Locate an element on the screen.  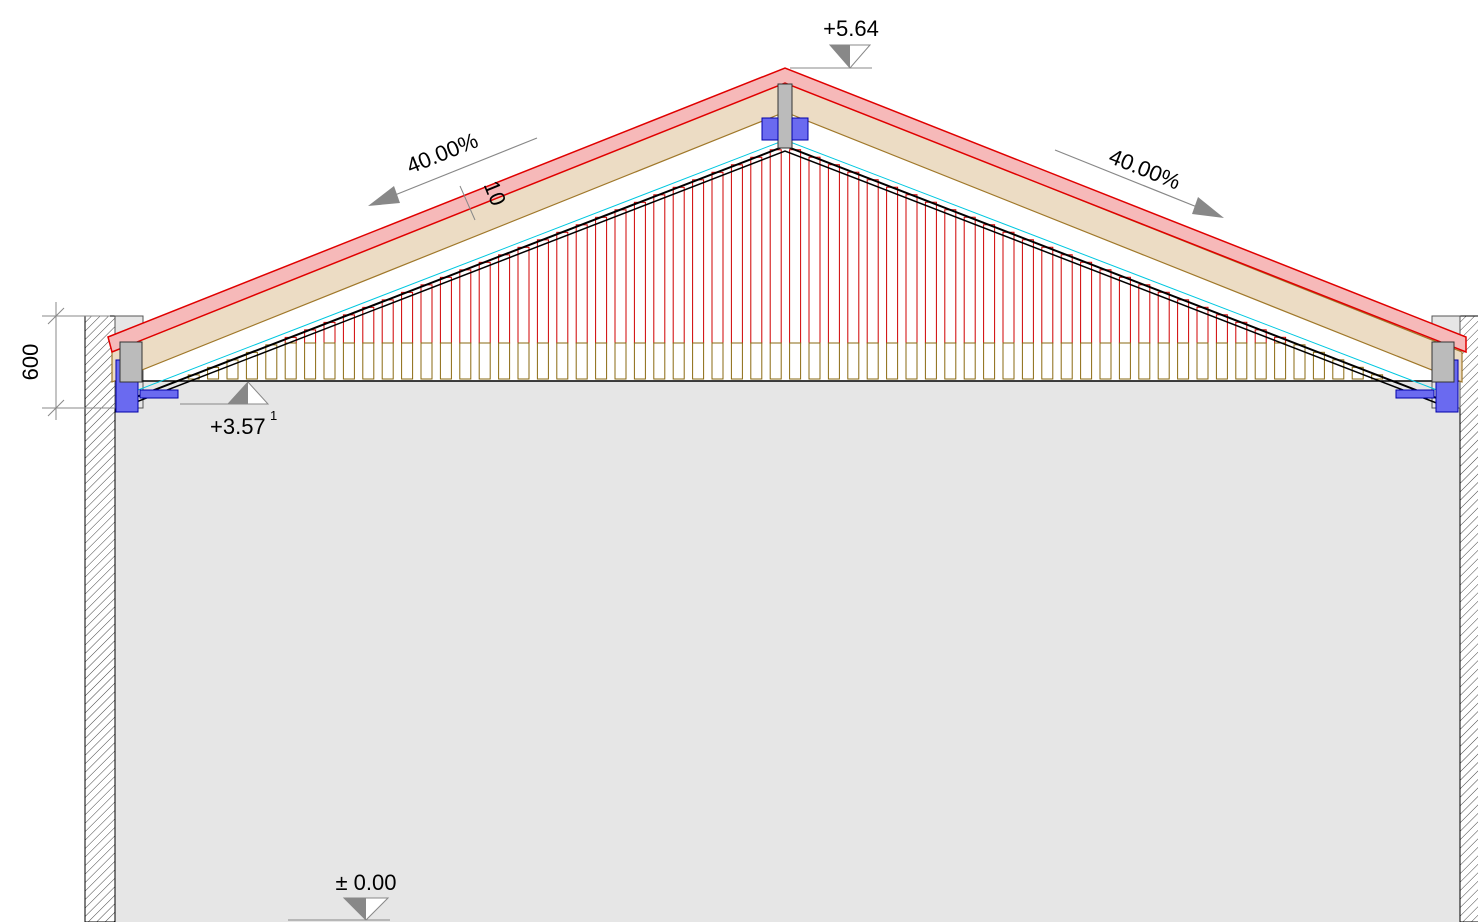
slope-arrowhead is located at coordinates (1208, 207).